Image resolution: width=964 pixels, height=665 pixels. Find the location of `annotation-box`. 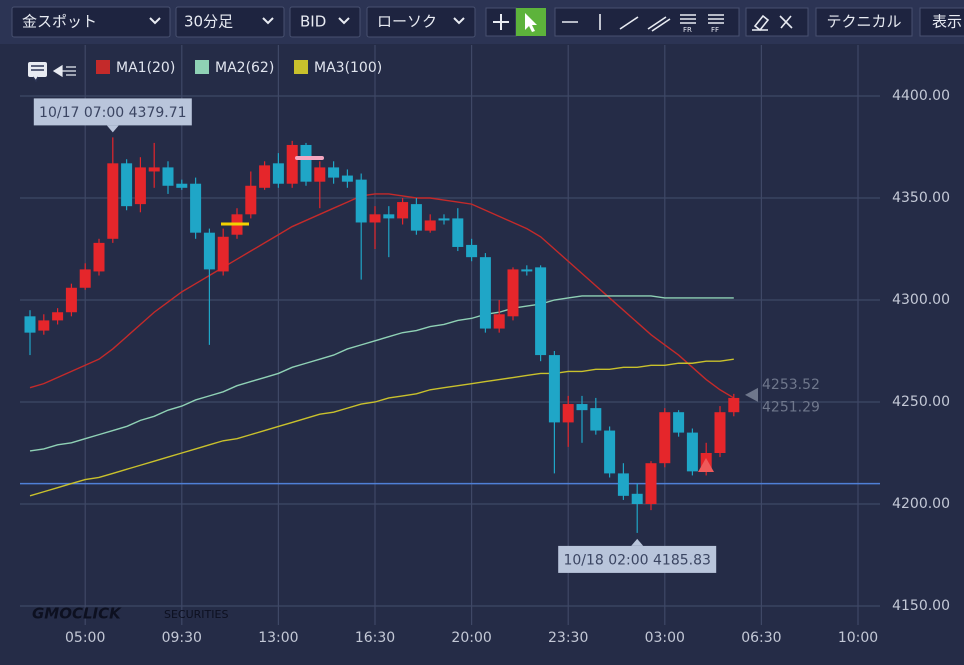

annotation-box is located at coordinates (112, 112).